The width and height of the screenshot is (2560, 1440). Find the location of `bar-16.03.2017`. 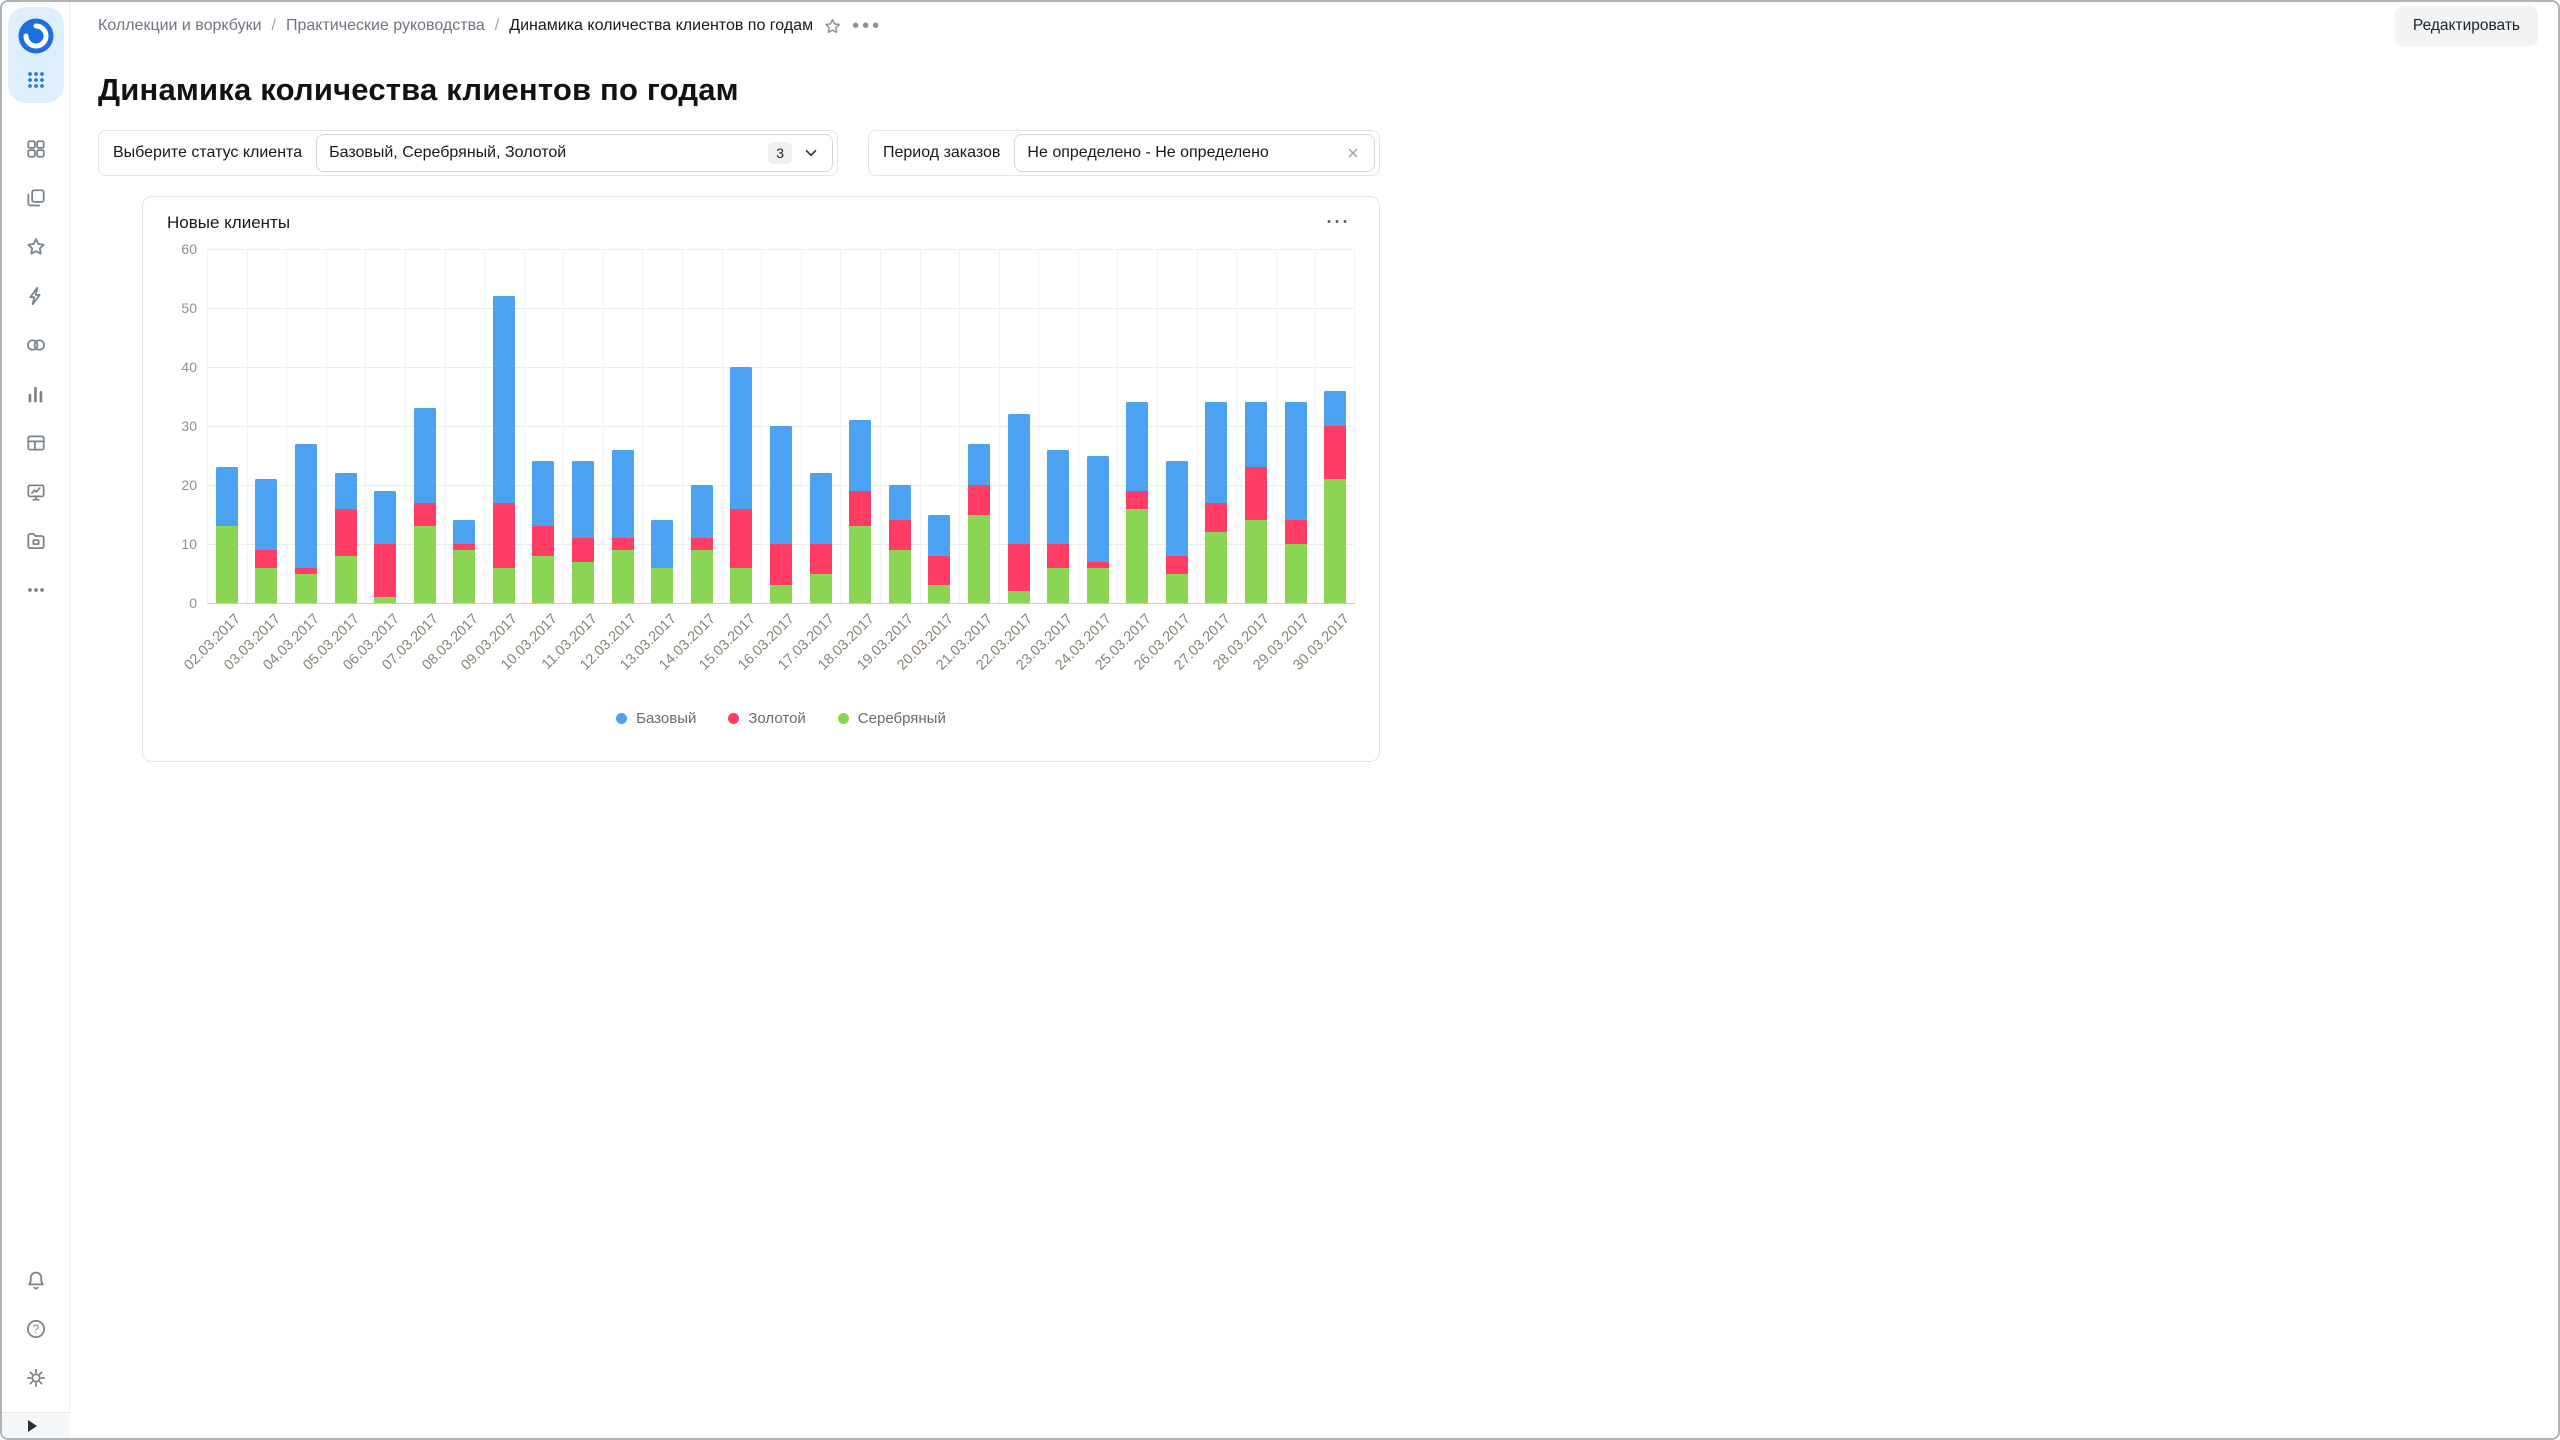

bar-16.03.2017 is located at coordinates (781, 514).